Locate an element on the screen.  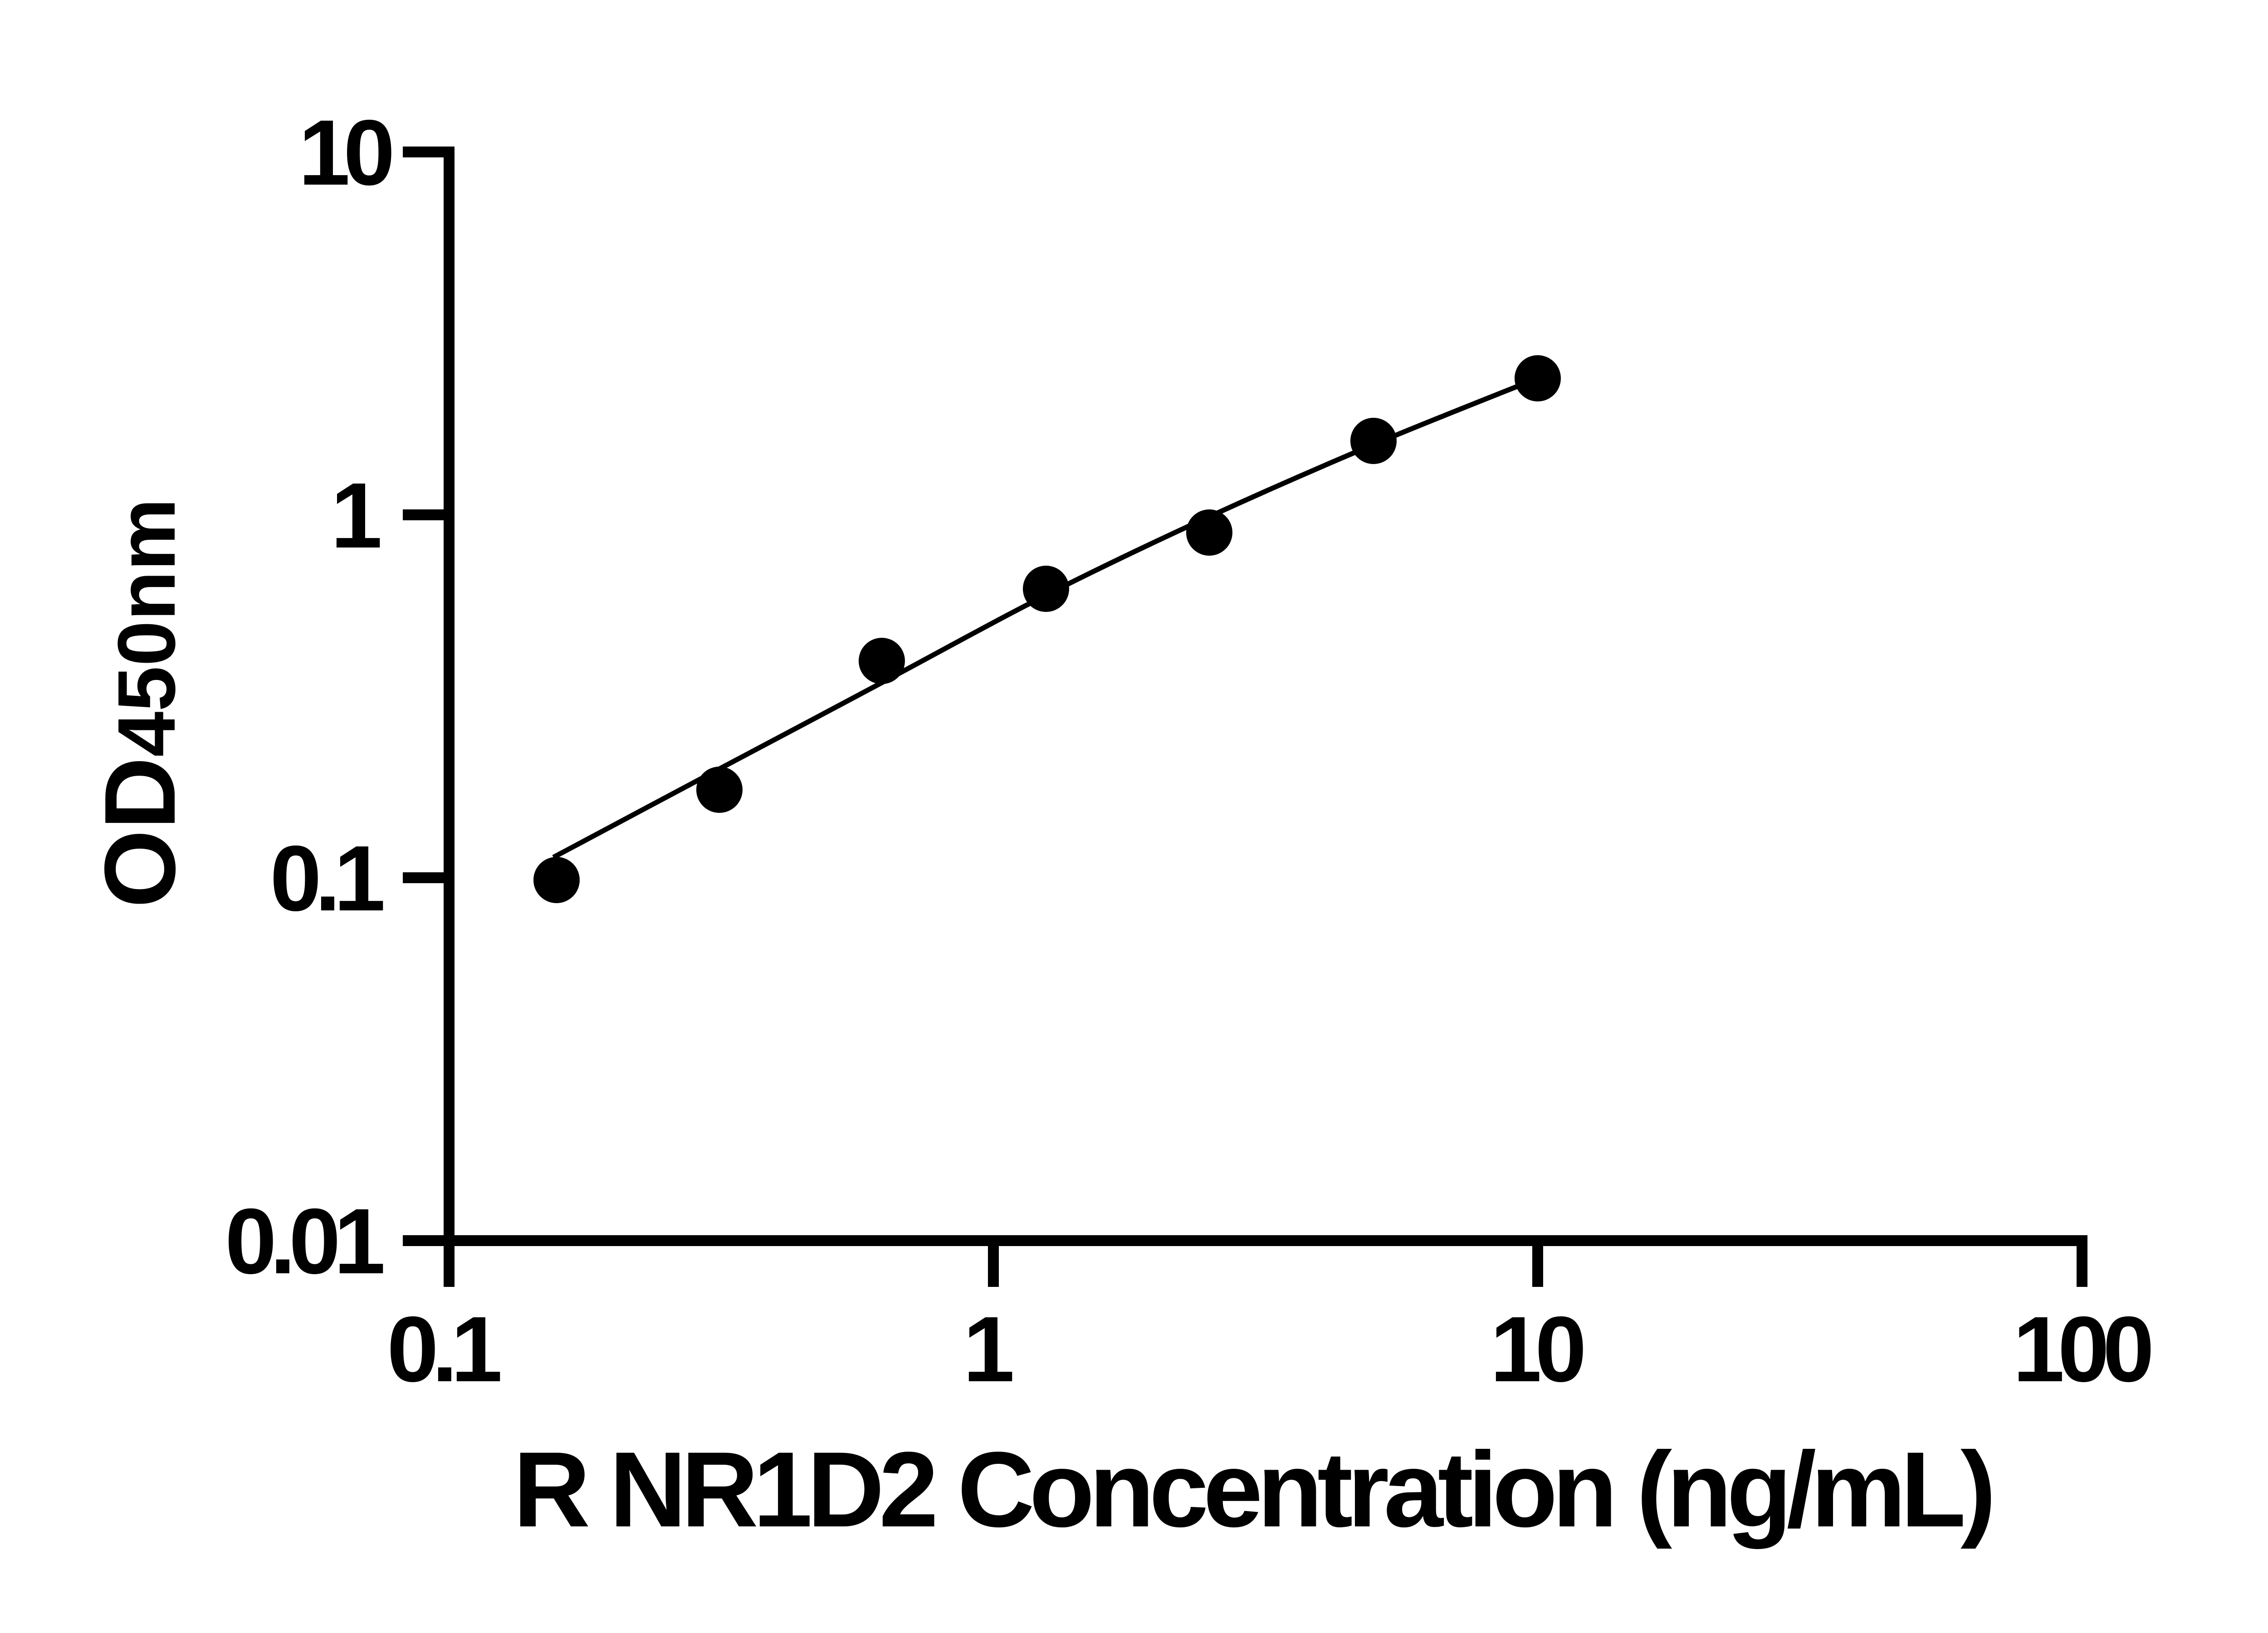
svg-text: R NR1D2 Concentration (ng/mL) is located at coordinates (1252, 1490).